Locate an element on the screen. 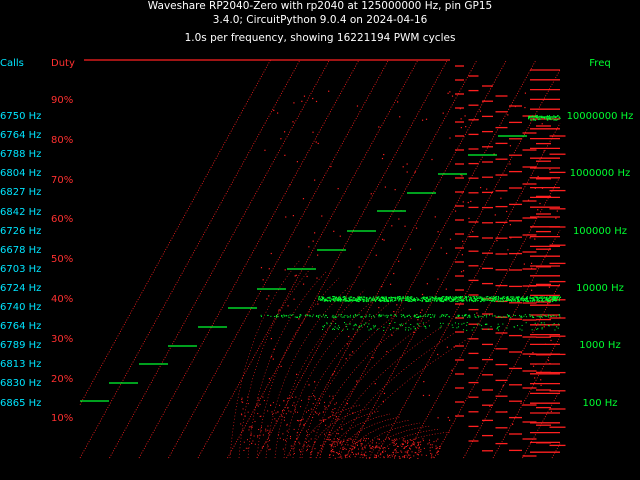 This screenshot has width=640, height=480. freq-tick-label: 1000000 Hz is located at coordinates (600, 174).